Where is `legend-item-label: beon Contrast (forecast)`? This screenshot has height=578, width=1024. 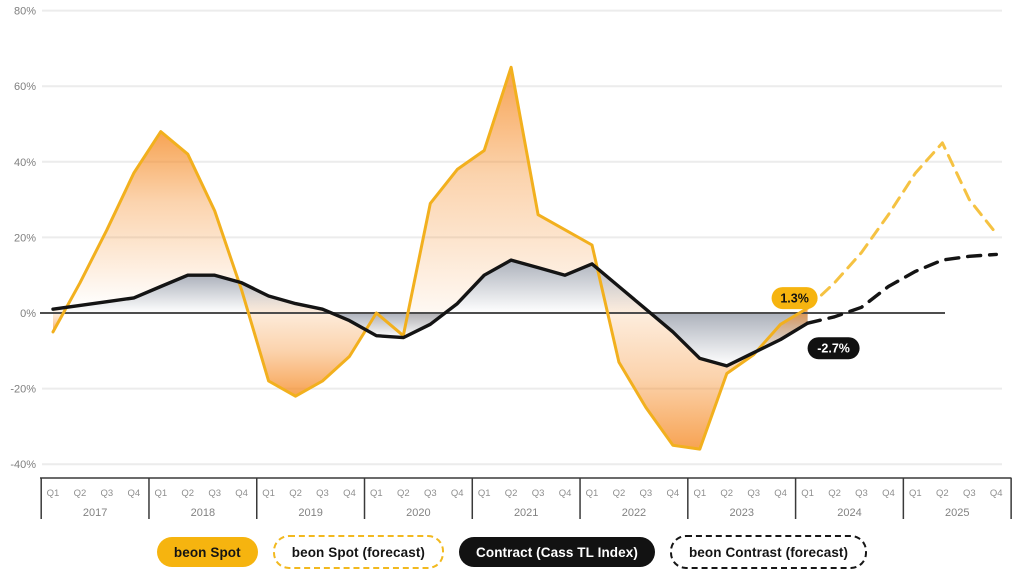 legend-item-label: beon Contrast (forecast) is located at coordinates (768, 552).